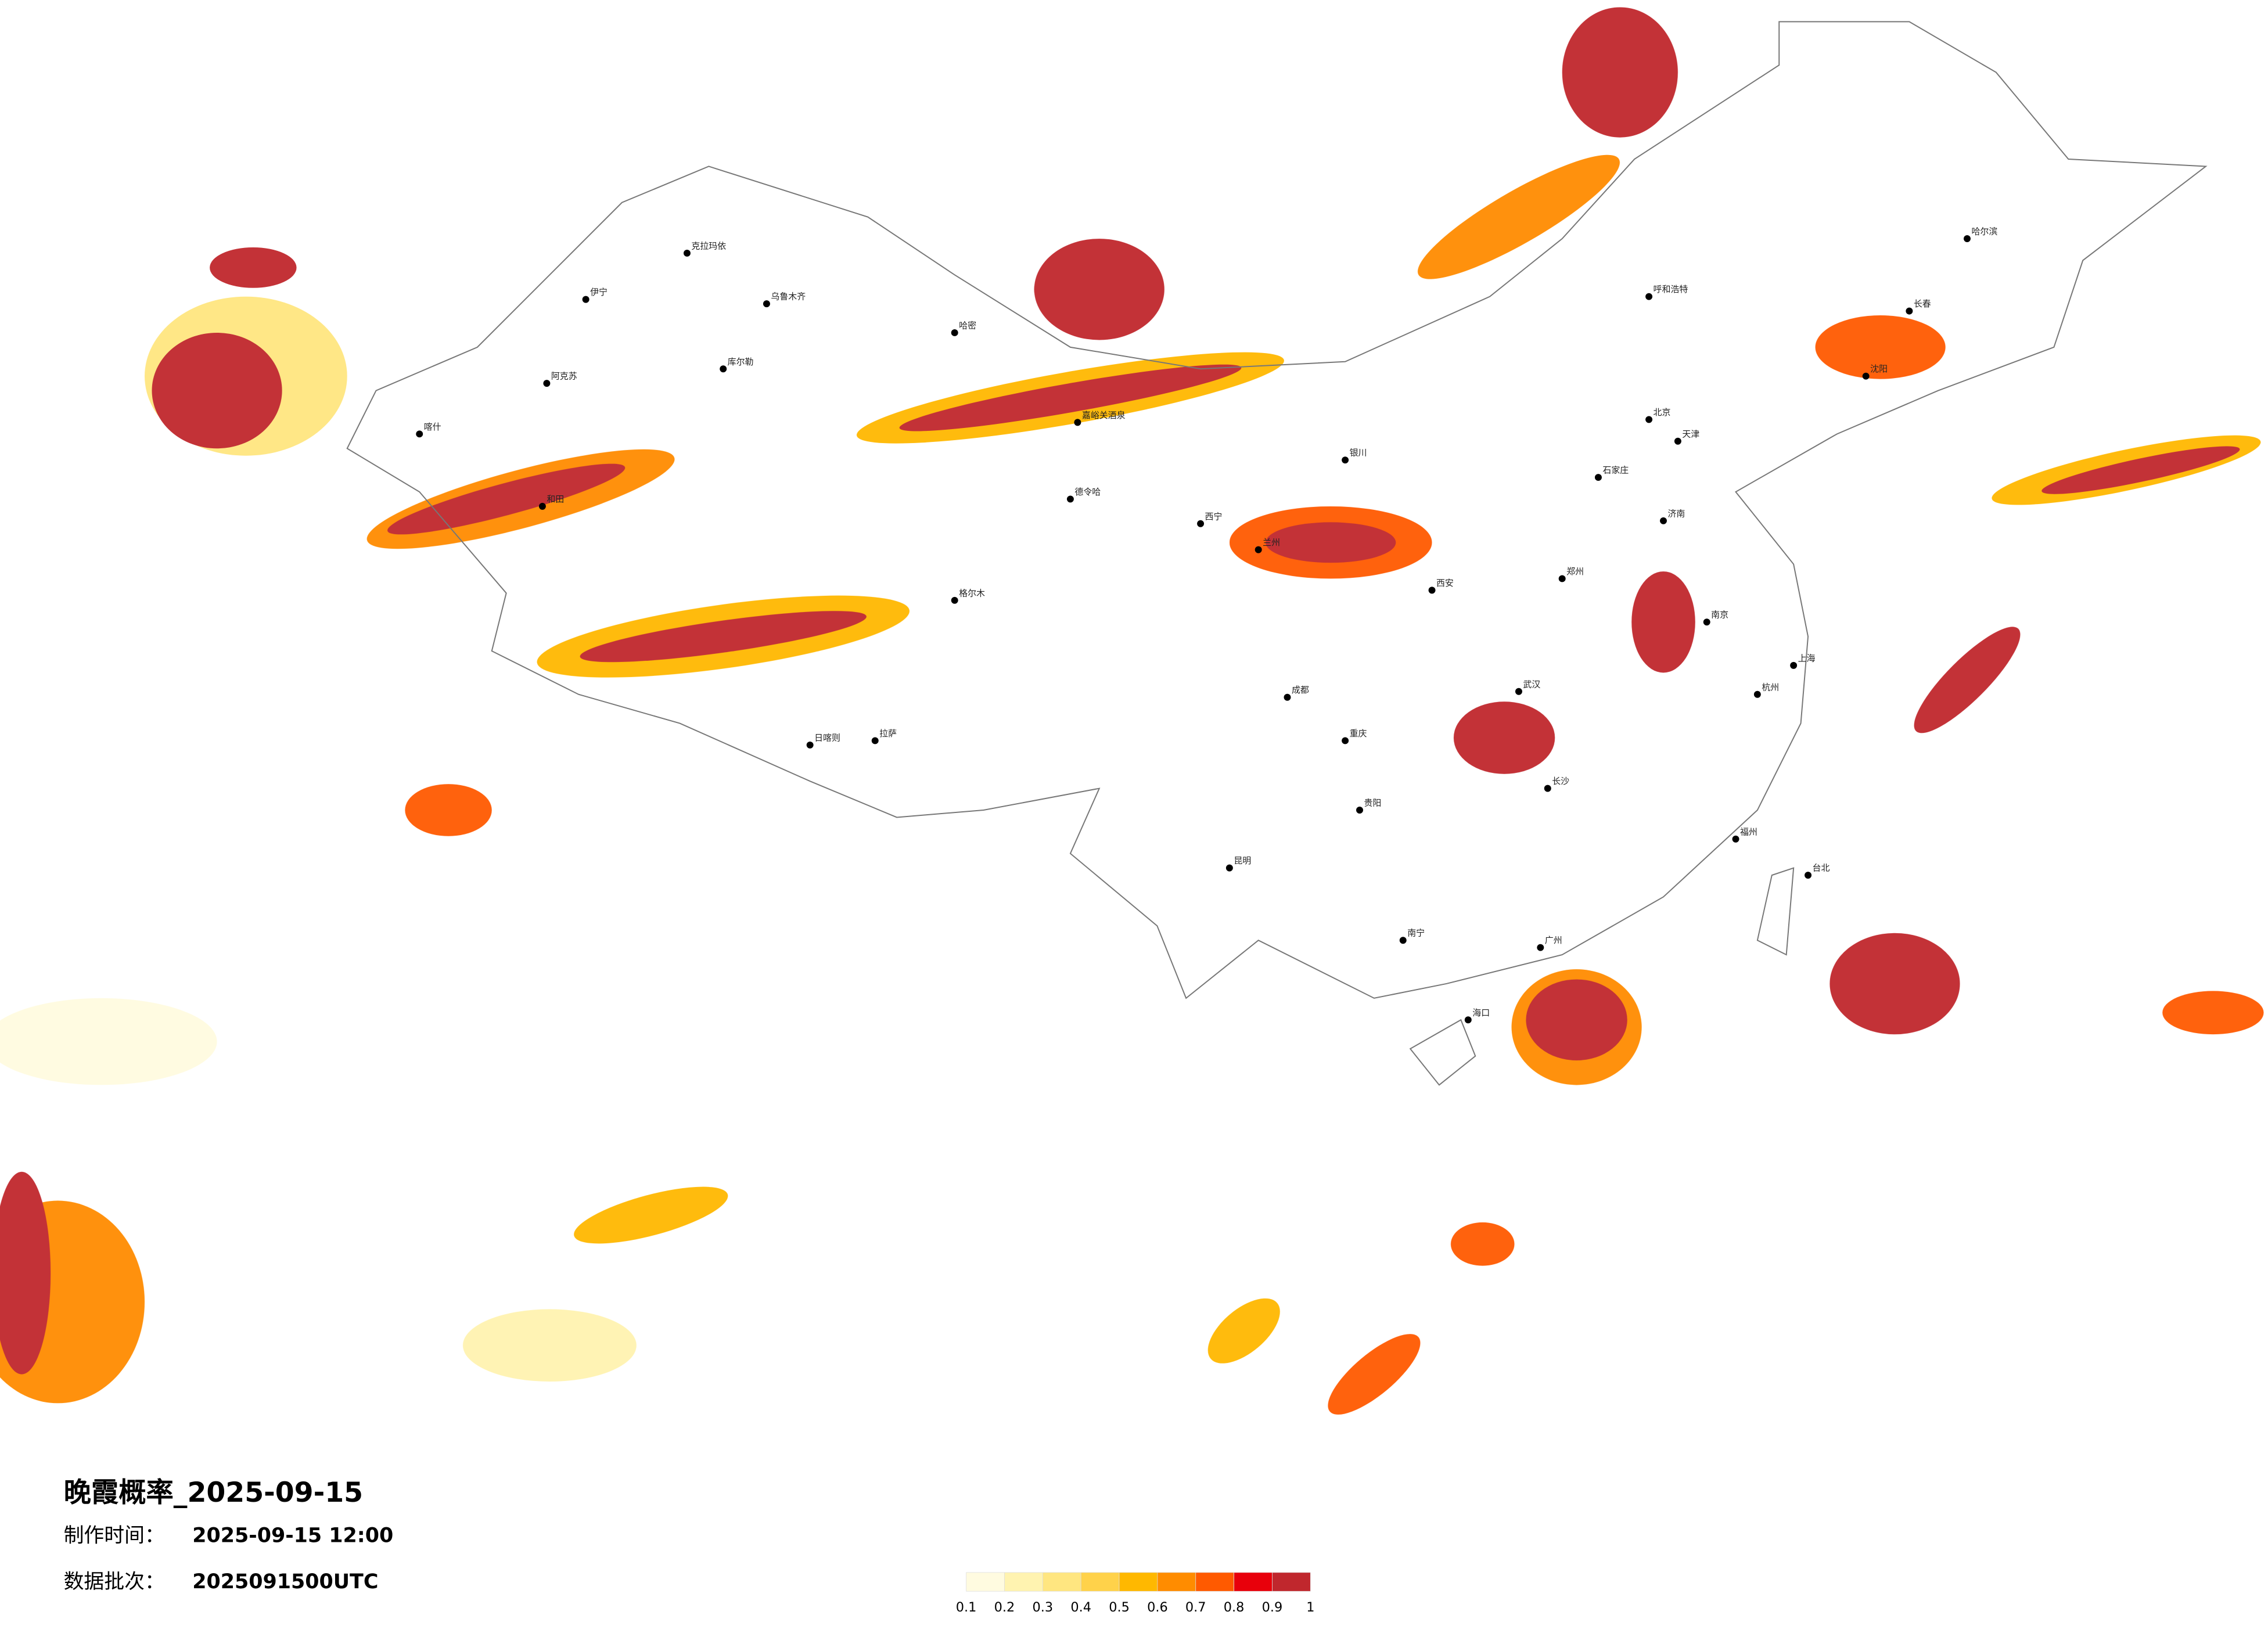 The image size is (2268, 1626). Describe the element at coordinates (1242, 861) in the screenshot. I see `city-label: 昆明` at that location.